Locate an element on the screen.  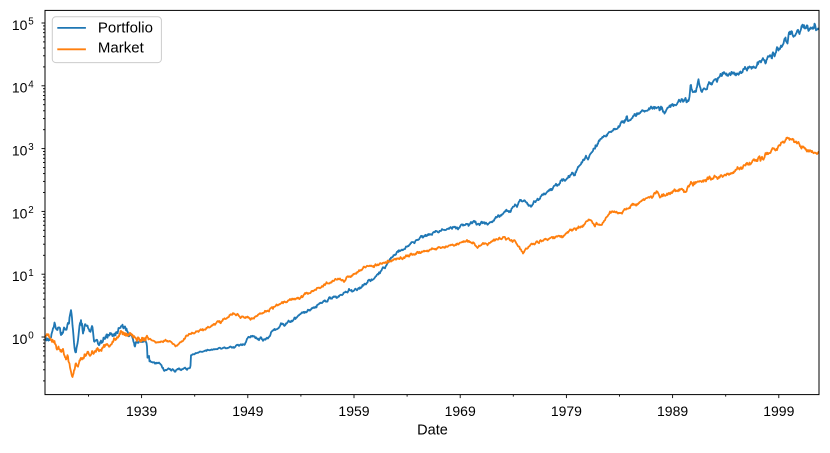
svg-text: Date is located at coordinates (432, 431).